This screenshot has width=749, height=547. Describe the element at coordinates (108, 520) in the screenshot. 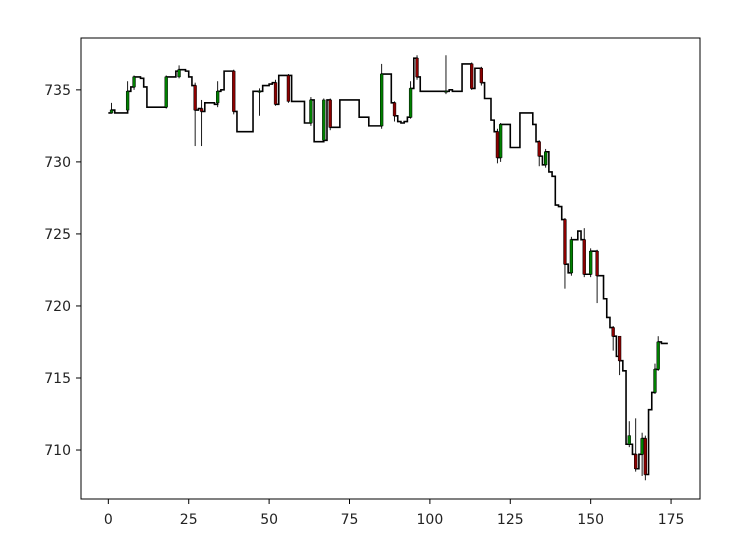

I see `x-tick-label-0: 0` at that location.